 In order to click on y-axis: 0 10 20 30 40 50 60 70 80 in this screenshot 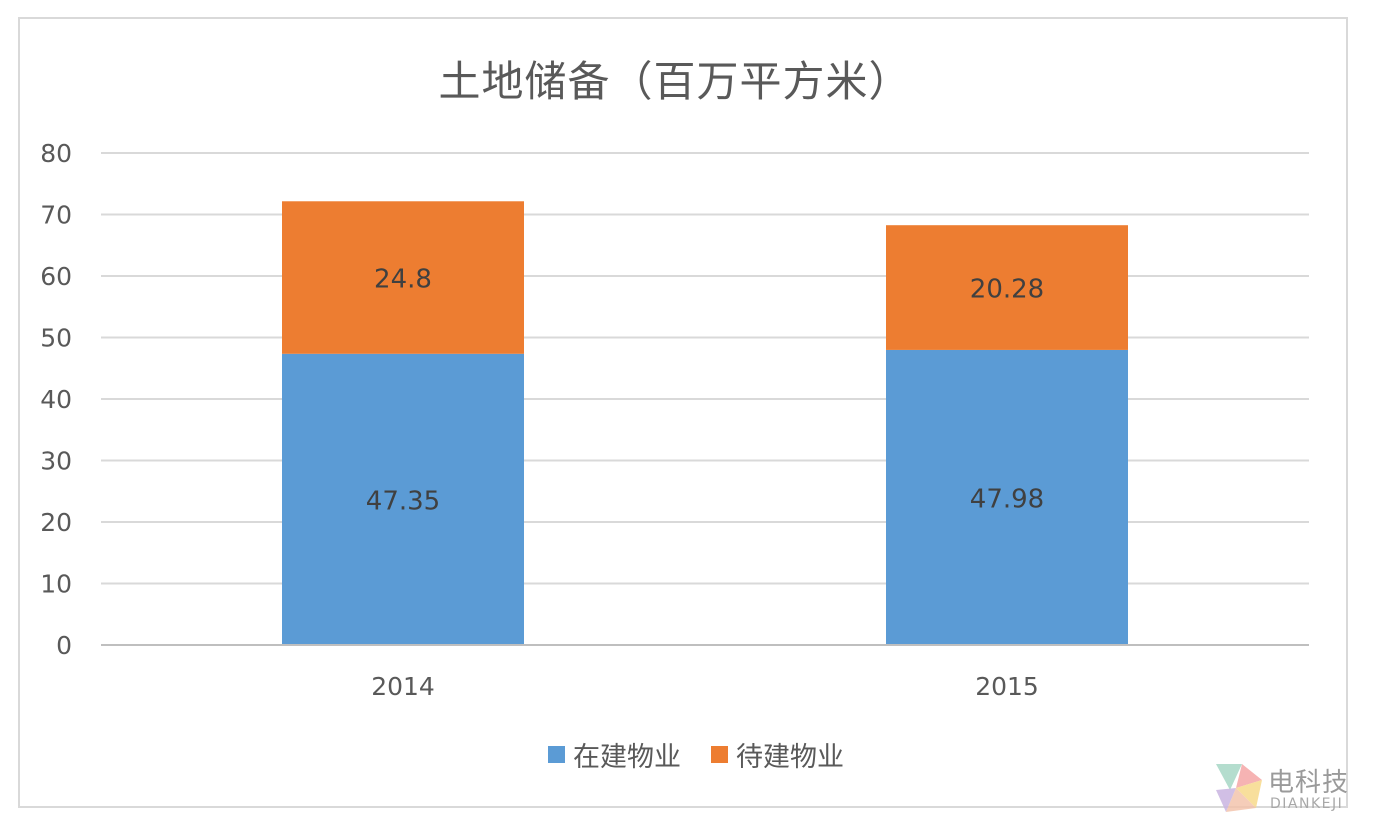, I will do `click(56, 399)`.